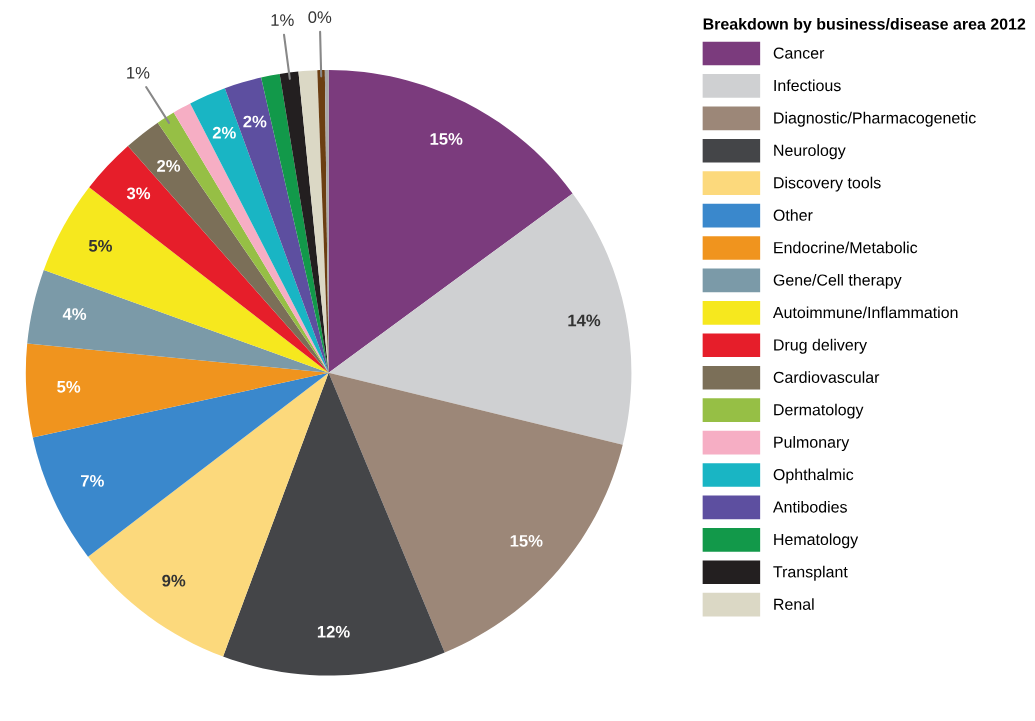  What do you see at coordinates (826, 377) in the screenshot?
I see `legend-label: Cardiovascular` at bounding box center [826, 377].